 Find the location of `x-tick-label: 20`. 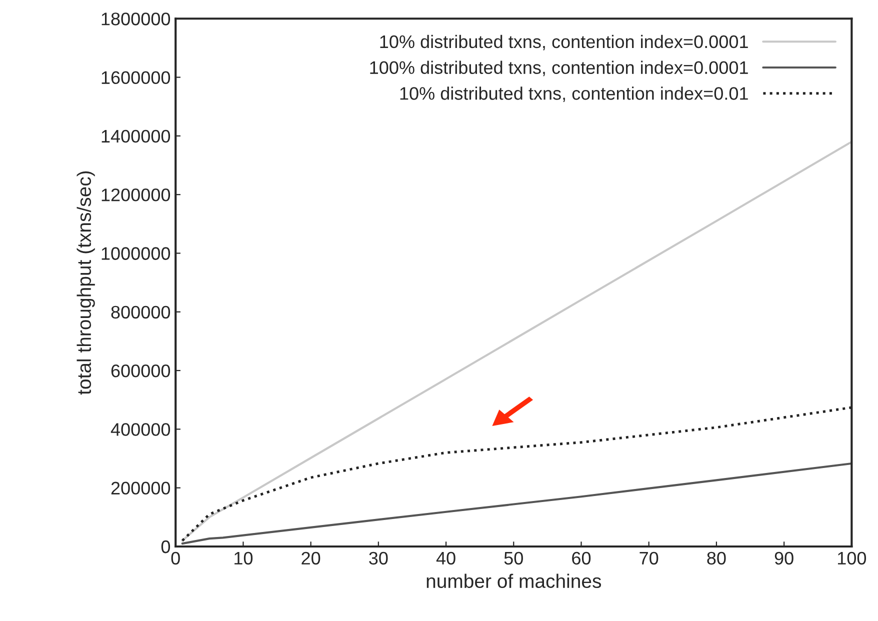

x-tick-label: 20 is located at coordinates (311, 558).